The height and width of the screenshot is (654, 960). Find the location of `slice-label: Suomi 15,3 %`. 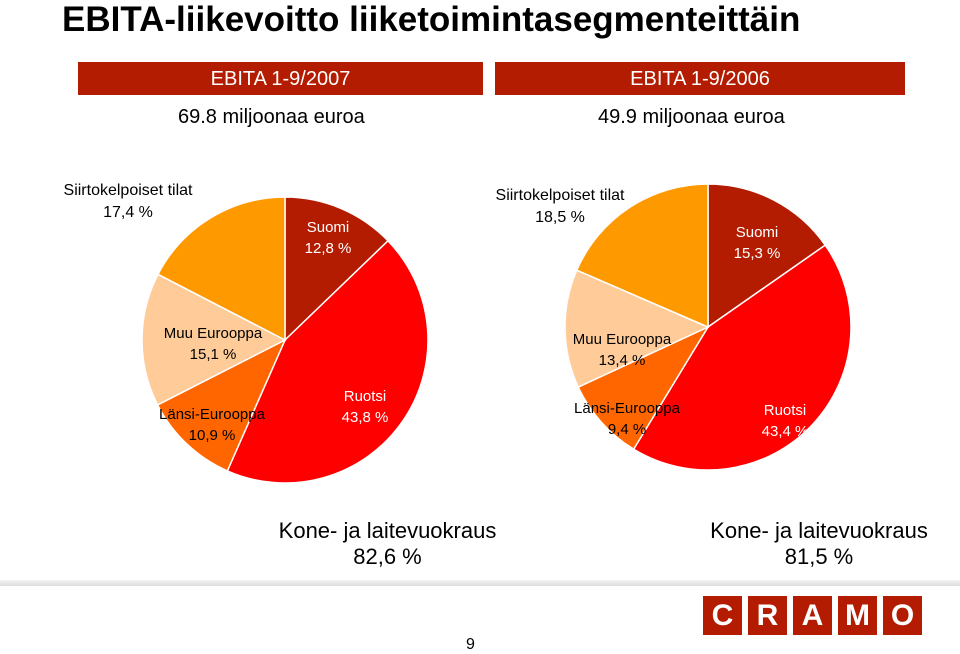

slice-label: Suomi 15,3 % is located at coordinates (757, 243).